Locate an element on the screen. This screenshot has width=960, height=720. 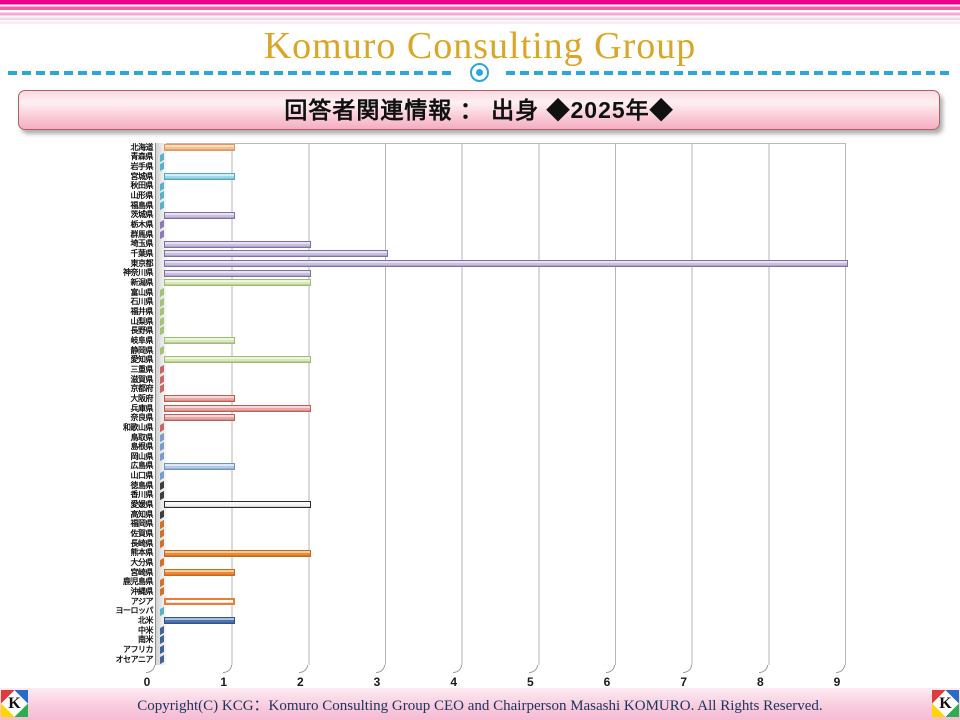
category-label: 大阪府 is located at coordinates (142, 398).